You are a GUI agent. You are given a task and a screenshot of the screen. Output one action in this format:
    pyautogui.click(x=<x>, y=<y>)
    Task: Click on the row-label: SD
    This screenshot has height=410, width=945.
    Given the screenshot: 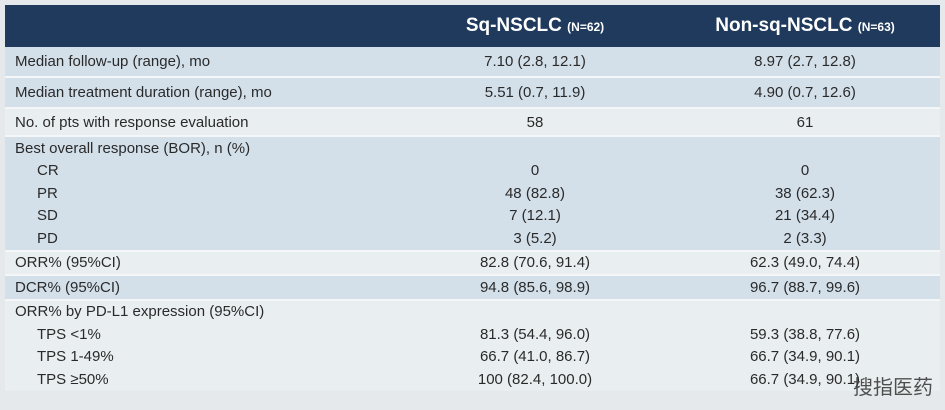 What is the action you would take?
    pyautogui.click(x=202, y=215)
    